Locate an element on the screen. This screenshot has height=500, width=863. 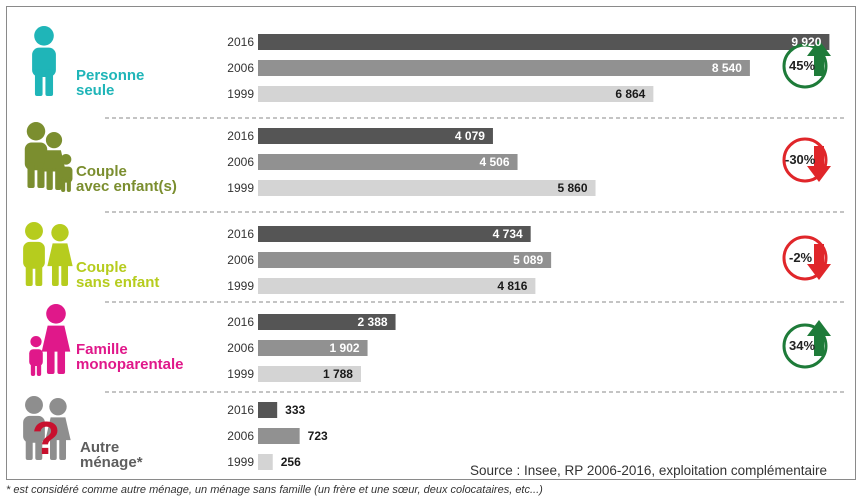
value-label: 1 902 is located at coordinates (344, 348).